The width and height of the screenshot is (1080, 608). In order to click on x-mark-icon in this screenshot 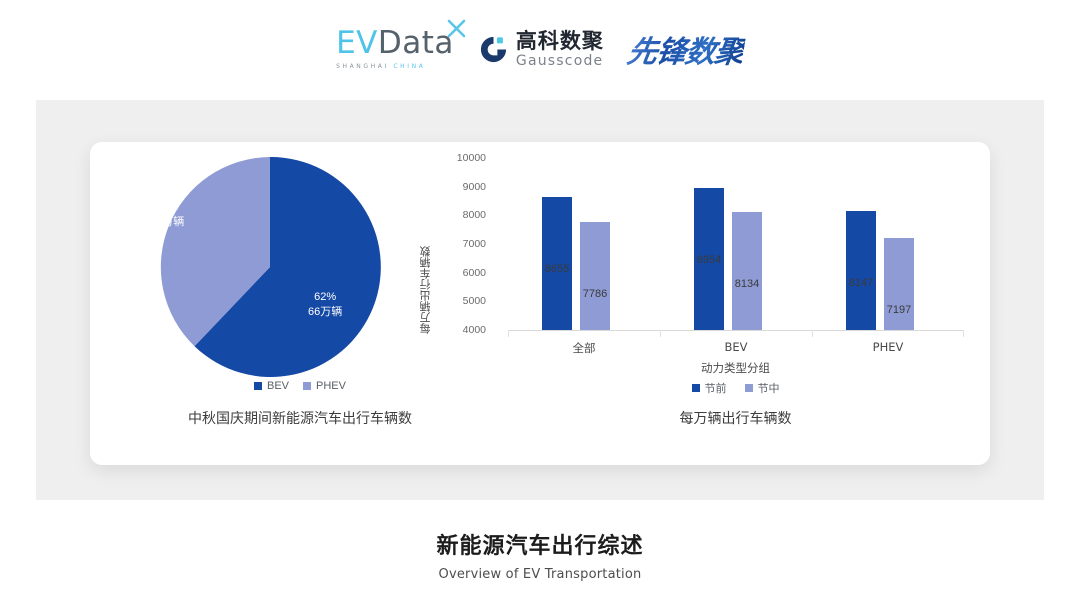, I will do `click(456, 28)`.